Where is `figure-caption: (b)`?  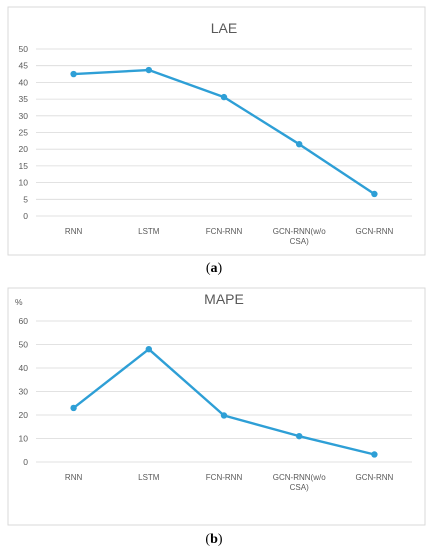 figure-caption: (b) is located at coordinates (213, 539).